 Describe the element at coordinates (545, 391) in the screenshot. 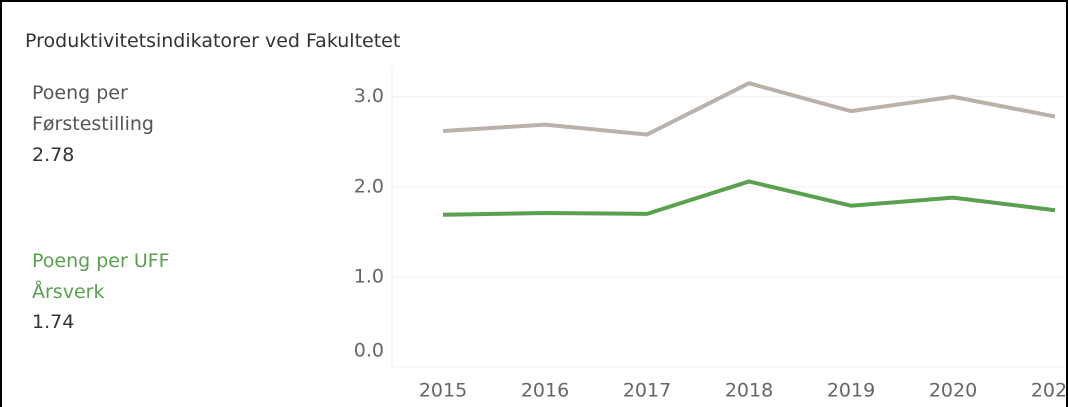

I see `x-tick-label: 2016` at that location.